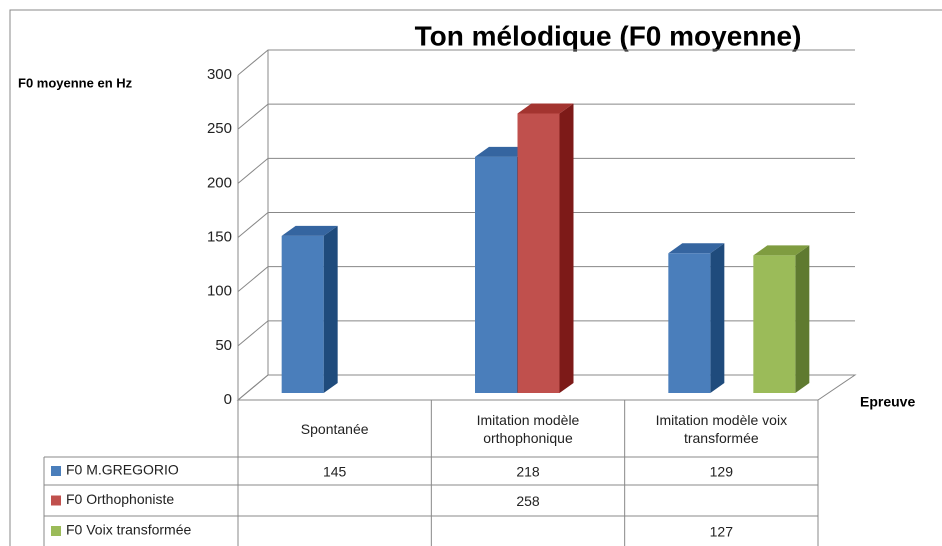  What do you see at coordinates (335, 472) in the screenshot?
I see `table-value: 145` at bounding box center [335, 472].